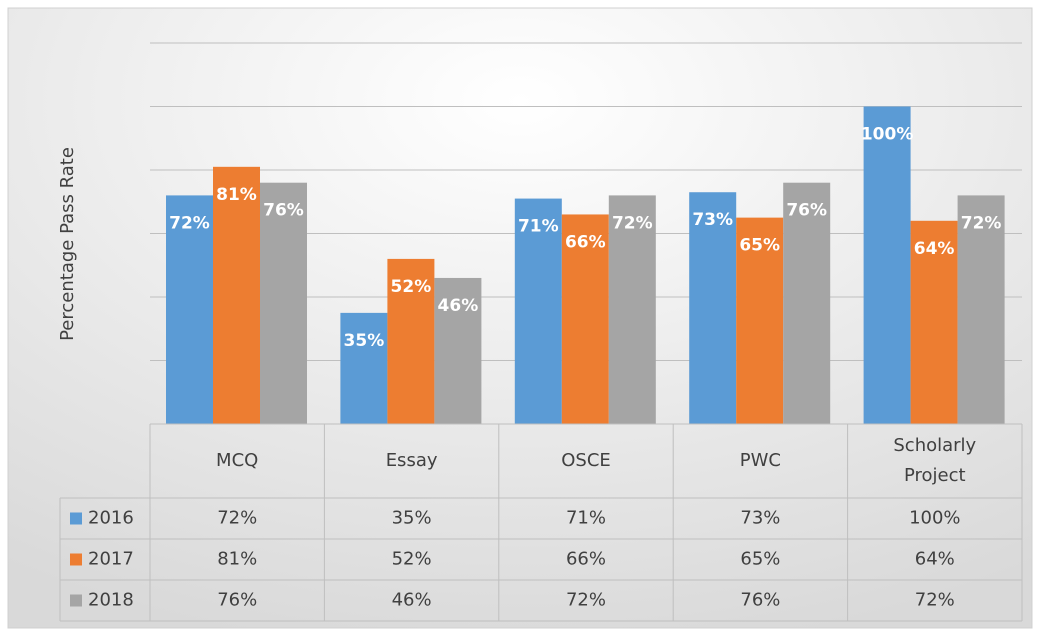  Describe the element at coordinates (412, 518) in the screenshot. I see `table-cell: 35%` at that location.